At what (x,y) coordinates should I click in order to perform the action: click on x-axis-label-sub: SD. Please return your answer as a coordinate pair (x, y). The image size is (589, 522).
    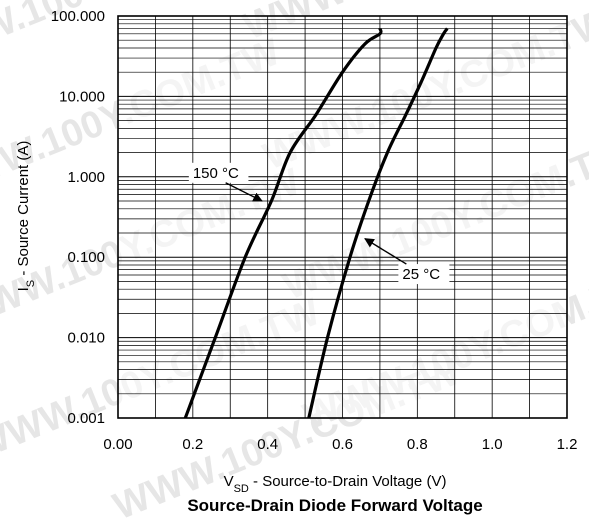
    Looking at the image, I should click on (241, 489).